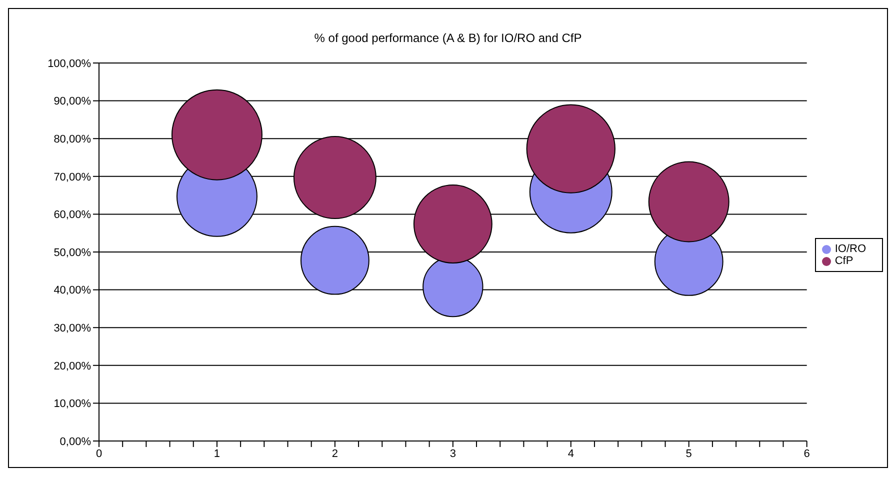 The image size is (896, 477). What do you see at coordinates (335, 454) in the screenshot?
I see `x-tick-label: 2` at bounding box center [335, 454].